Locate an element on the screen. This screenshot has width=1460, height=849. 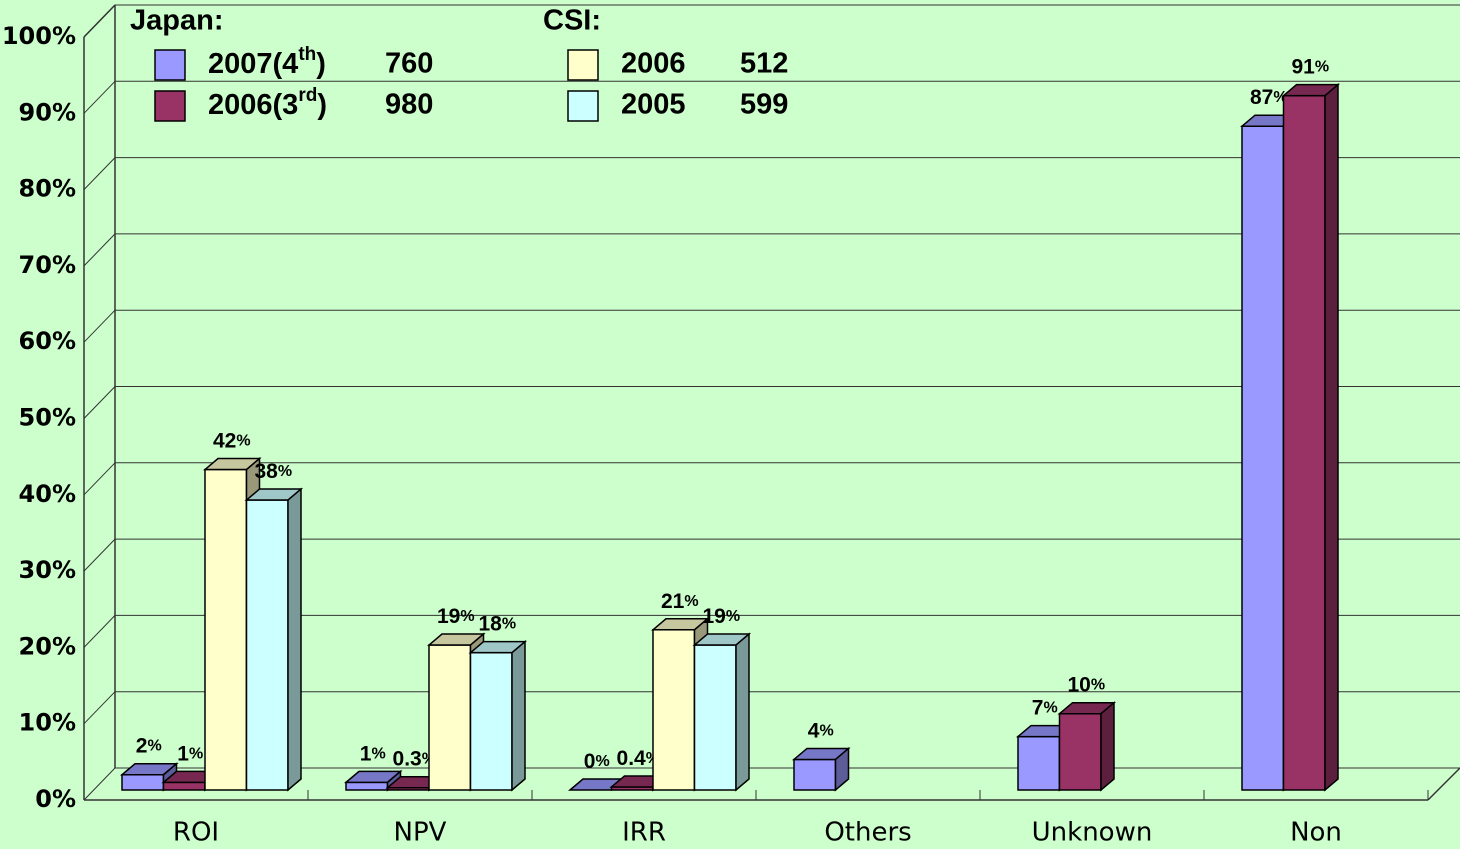
legend-count: 760 is located at coordinates (409, 64).